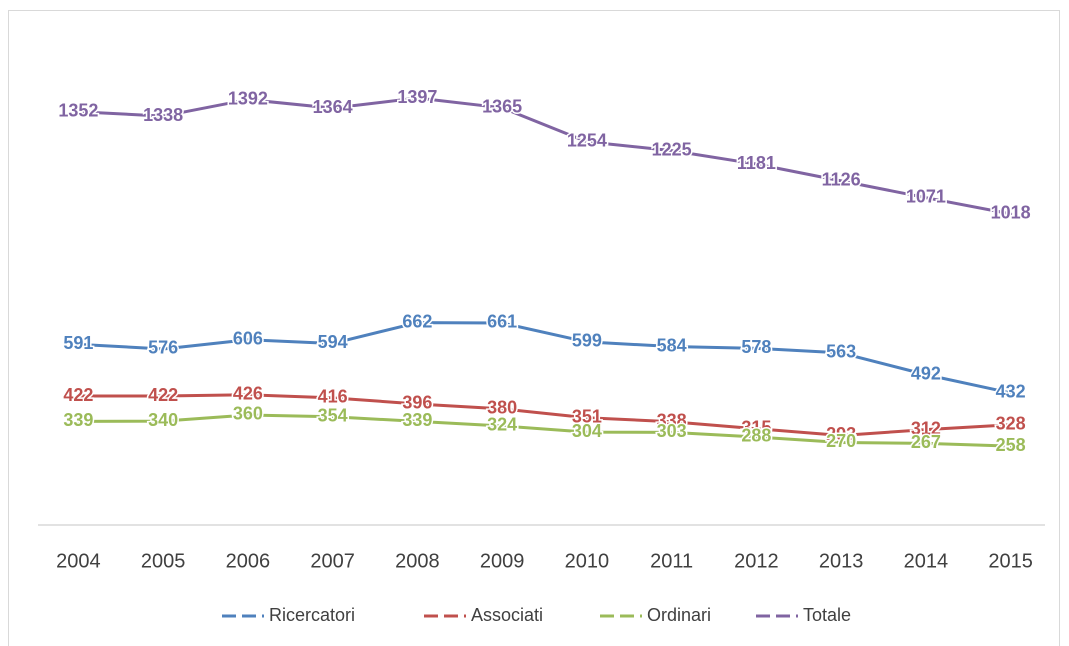 The width and height of the screenshot is (1069, 646). Describe the element at coordinates (827, 615) in the screenshot. I see `legend-label: Totale` at that location.